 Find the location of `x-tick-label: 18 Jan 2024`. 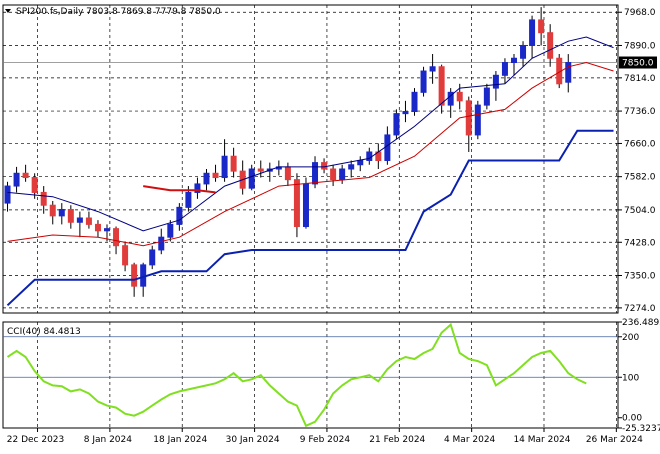

x-tick-label: 18 Jan 2024 is located at coordinates (180, 440).